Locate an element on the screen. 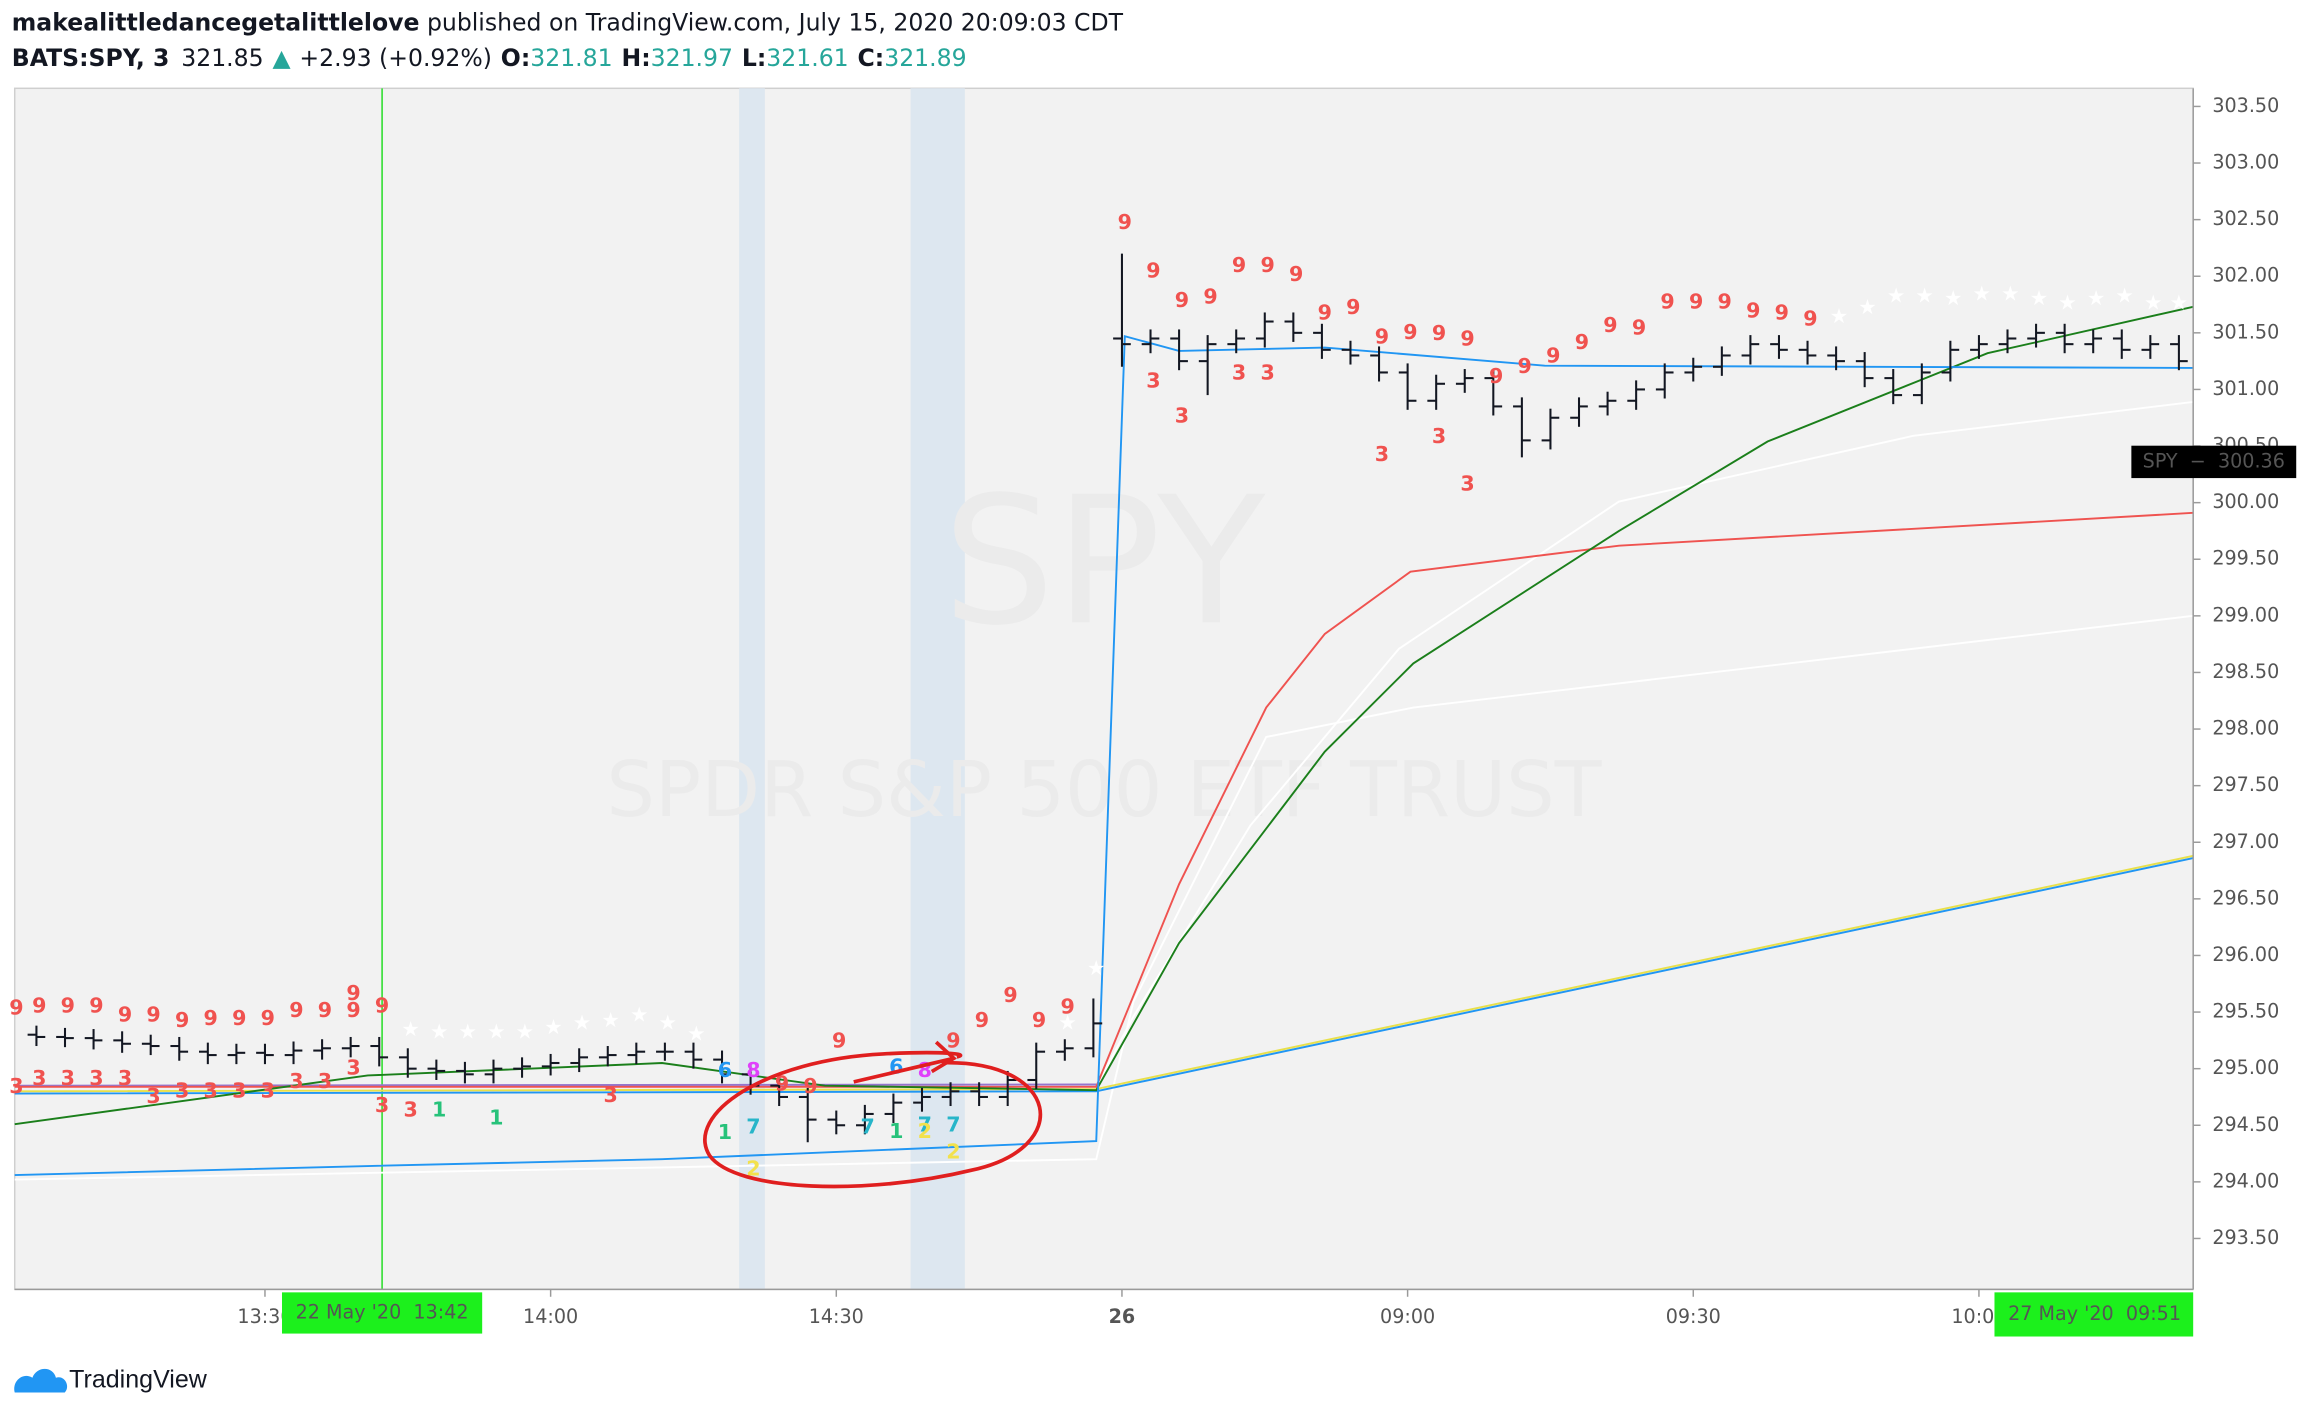  y-tick-label: 298.50 is located at coordinates (2245, 671).